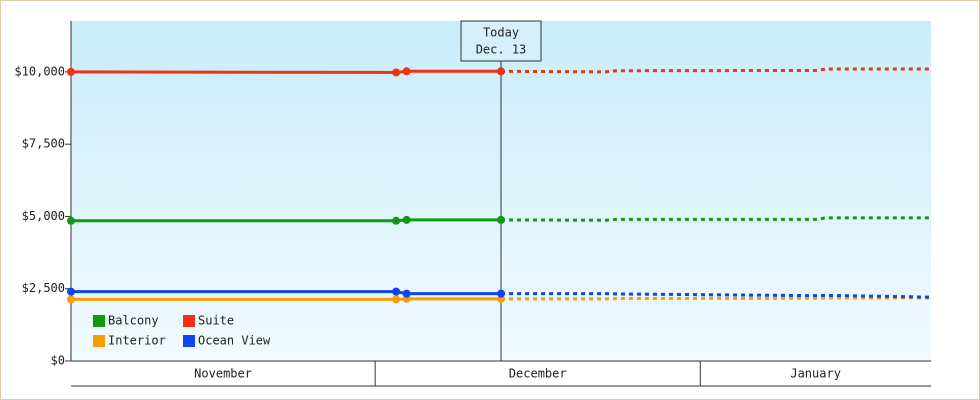  Describe the element at coordinates (43, 216) in the screenshot. I see `y-tick-label: $5,000` at that location.